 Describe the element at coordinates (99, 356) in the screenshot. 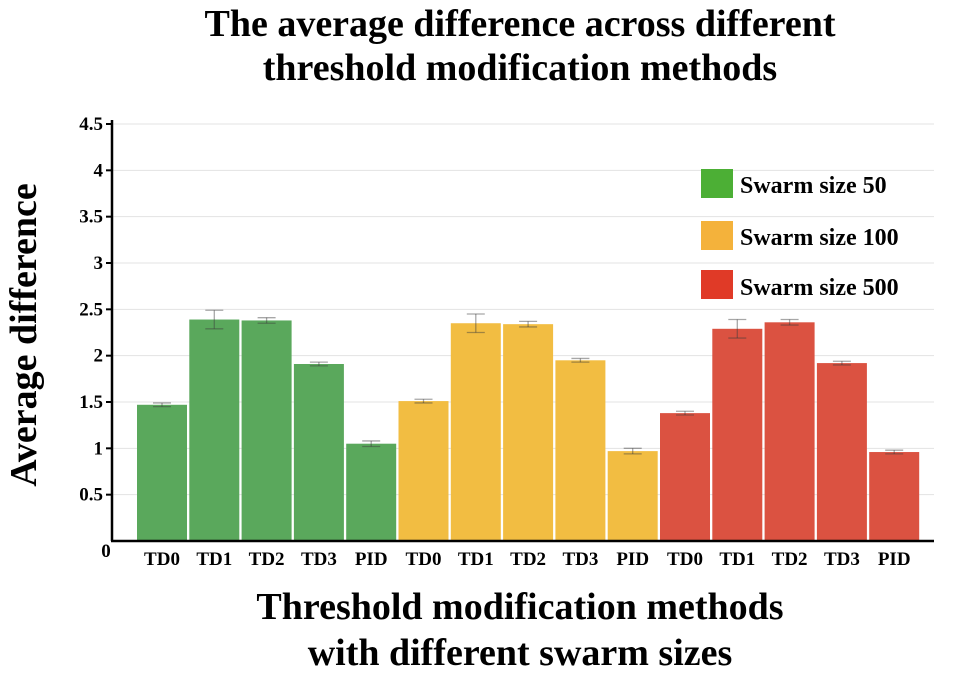

I see `y-tick-label: 2` at that location.